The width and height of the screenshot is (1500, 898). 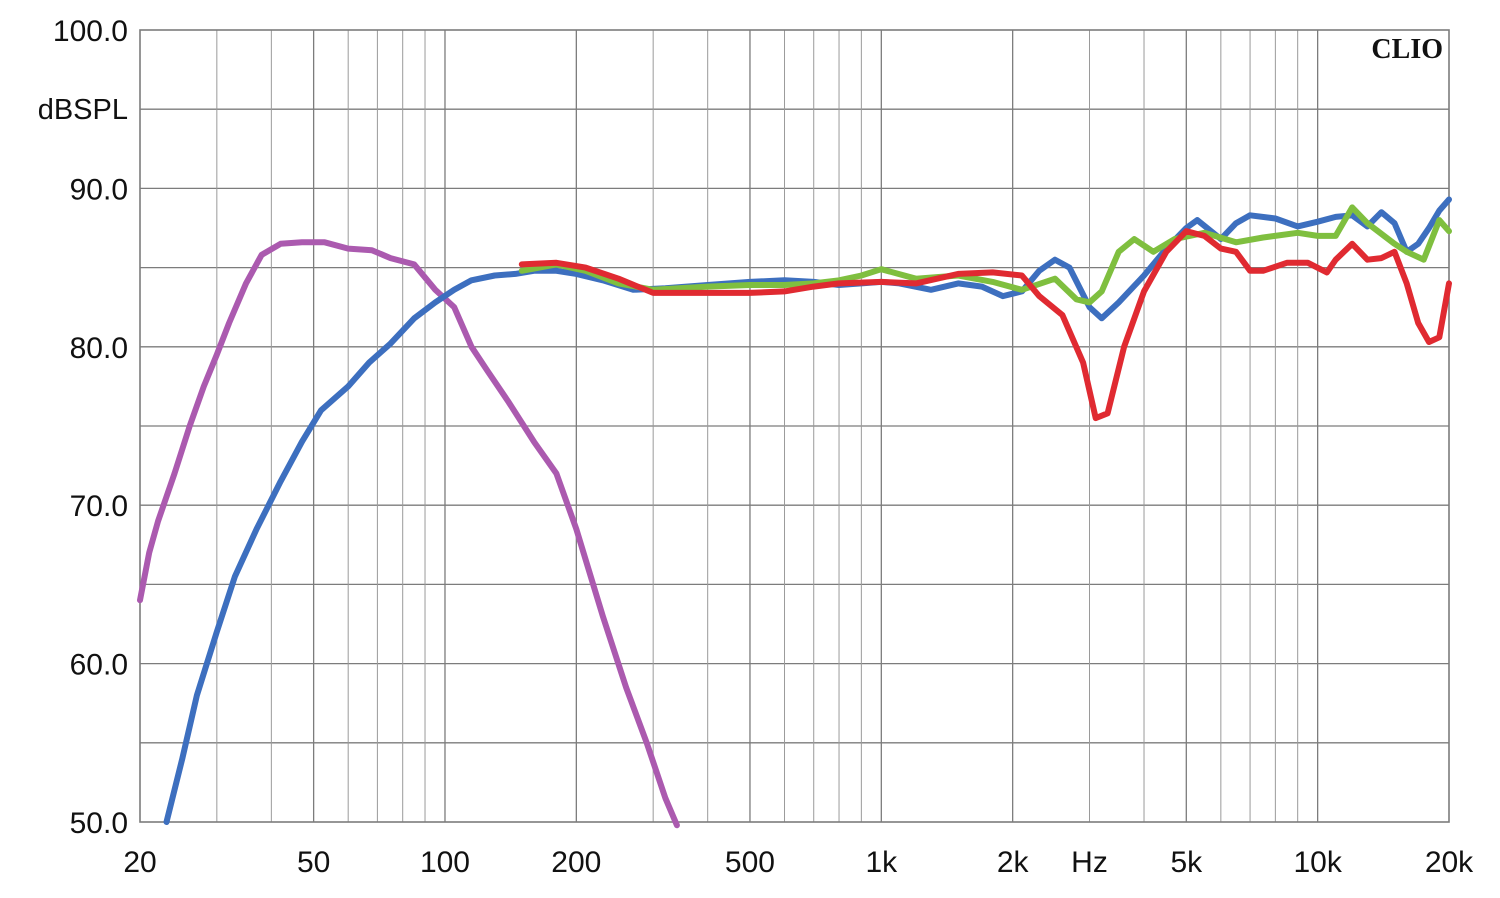 I want to click on x-tick-label: 1k, so click(x=881, y=862).